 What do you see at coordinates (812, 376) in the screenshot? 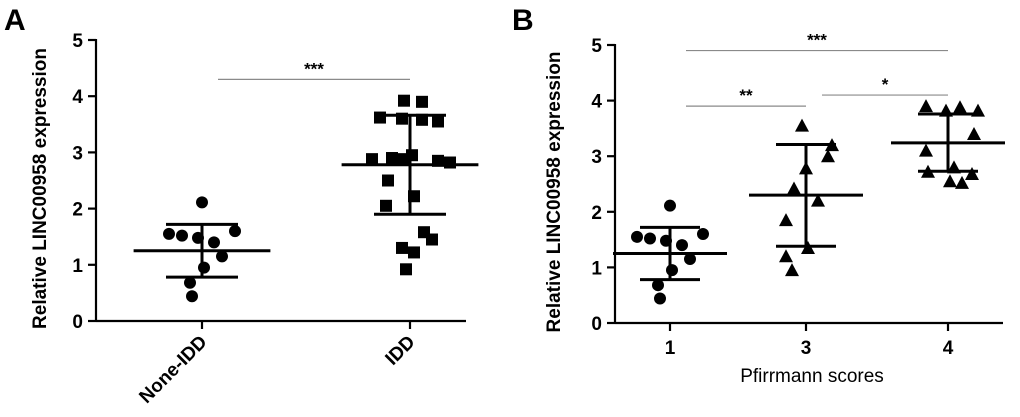
I see `x-axis-title: Pfirrmann scores` at bounding box center [812, 376].